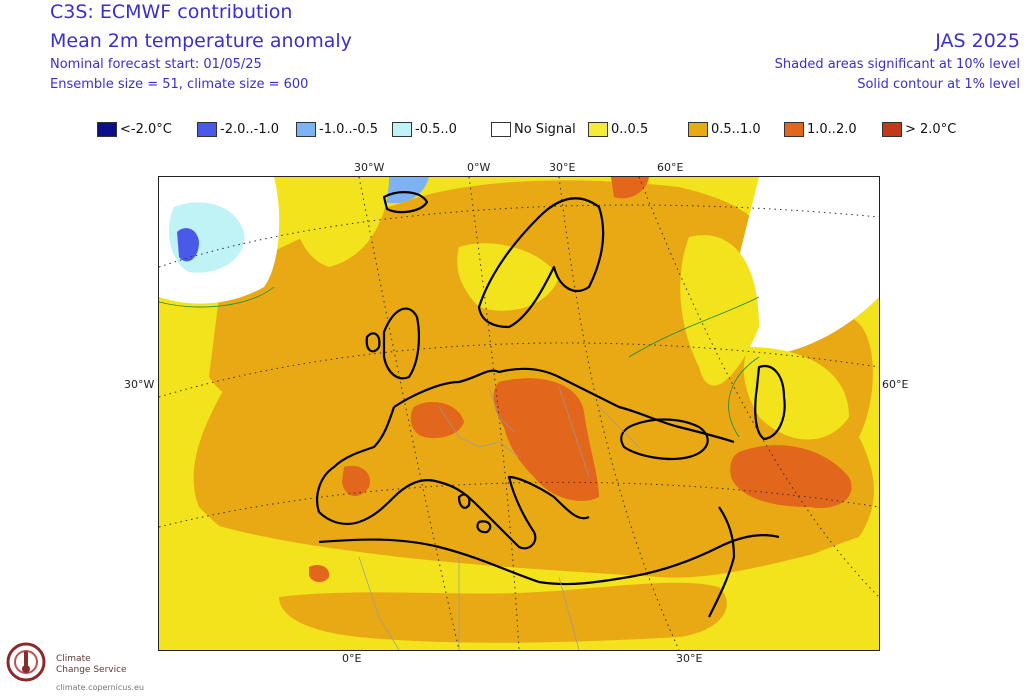 Image resolution: width=1024 pixels, height=696 pixels. I want to click on legend-item: <-2.0°C, so click(134, 129).